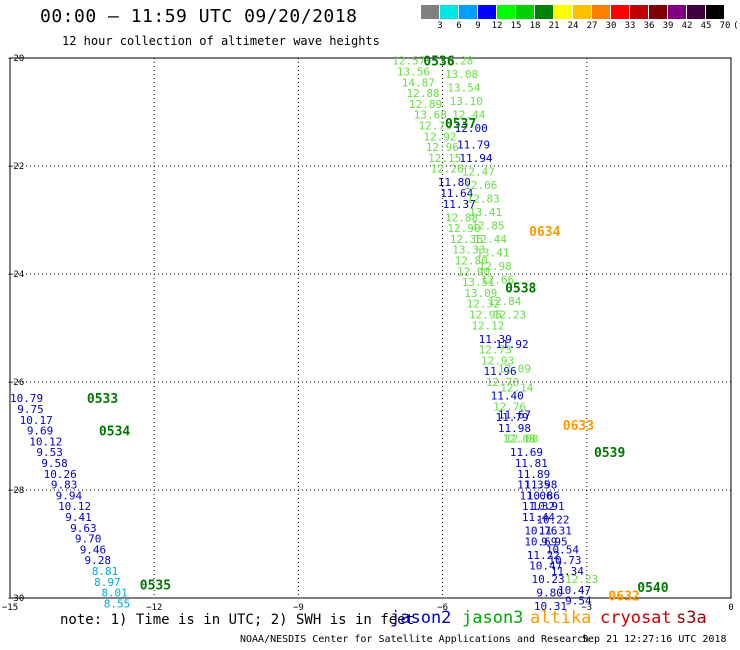 This screenshot has height=650, width=740. I want to click on wave-height-value: 11.31, so click(555, 531).